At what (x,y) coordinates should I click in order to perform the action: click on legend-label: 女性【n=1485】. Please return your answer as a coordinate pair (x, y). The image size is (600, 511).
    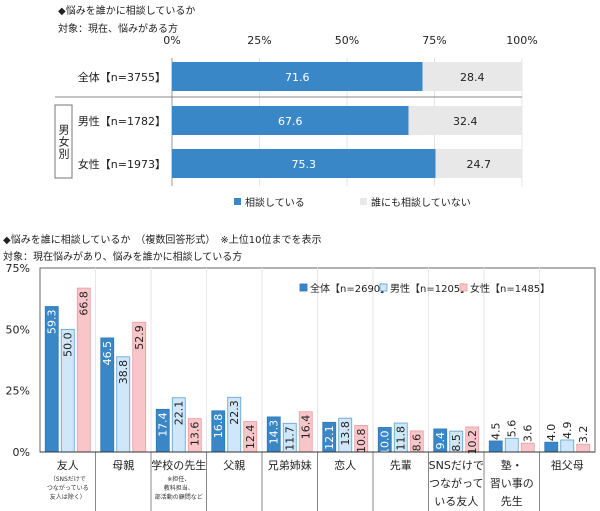
    Looking at the image, I should click on (510, 288).